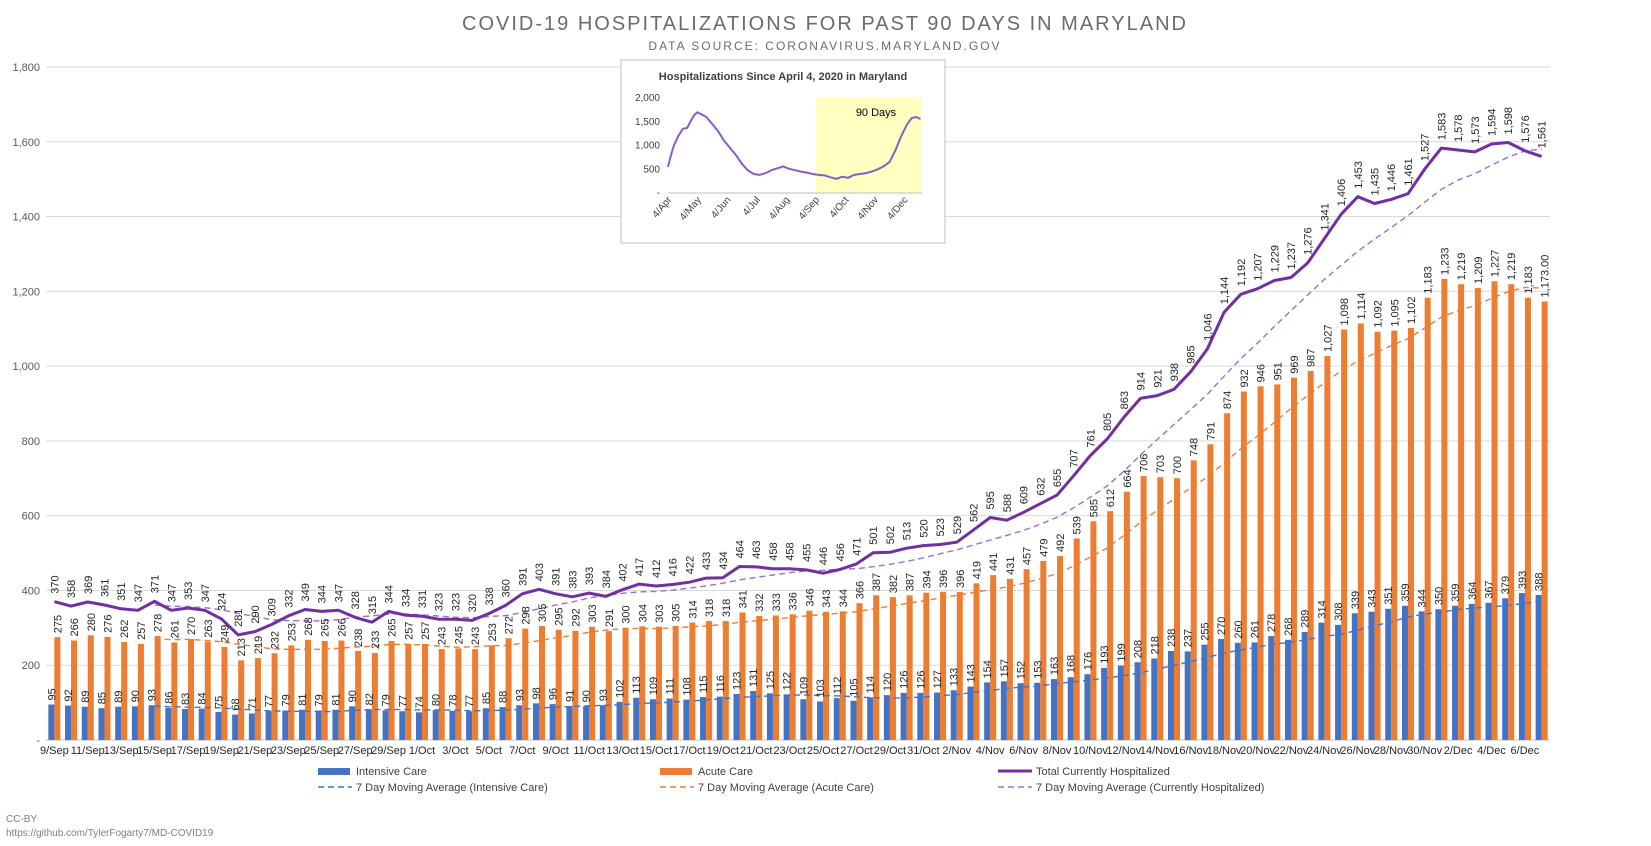  Describe the element at coordinates (391, 772) in the screenshot. I see `legend-label-icu: Intensive Care` at that location.